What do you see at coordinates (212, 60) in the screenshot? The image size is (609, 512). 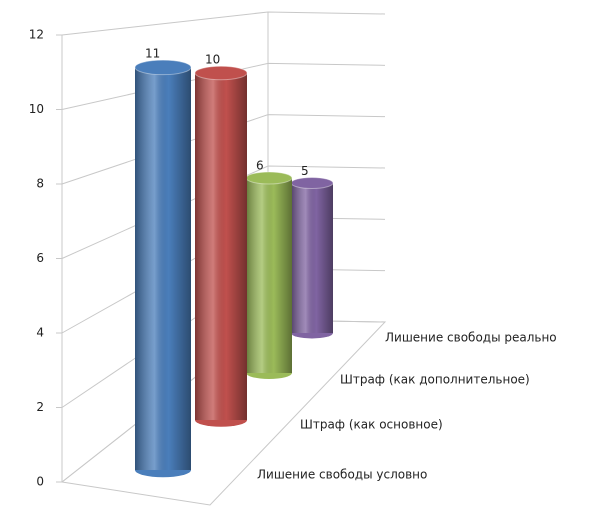 I see `value-label: 10` at bounding box center [212, 60].